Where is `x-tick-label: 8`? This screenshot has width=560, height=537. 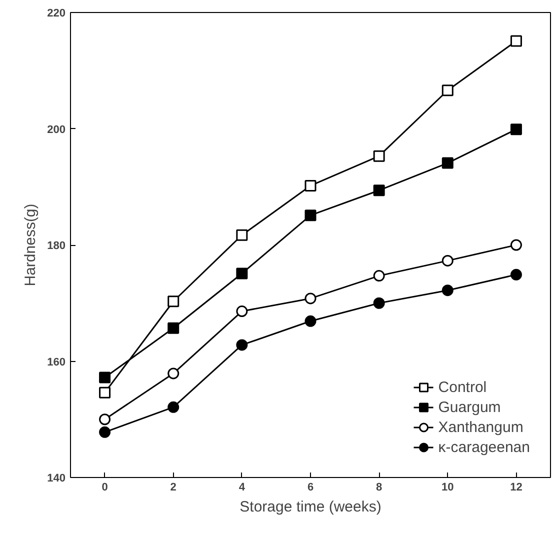 x-tick-label: 8 is located at coordinates (379, 488).